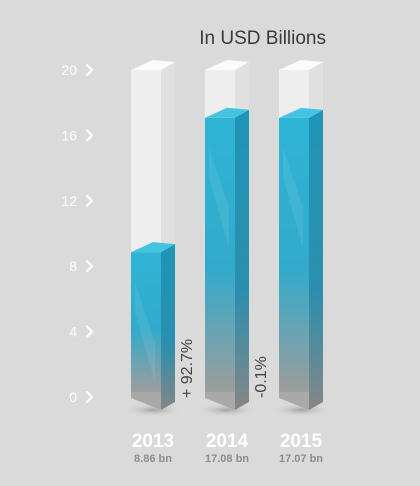  Describe the element at coordinates (227, 459) in the screenshot. I see `value-label-2014: 17.08 bn` at that location.